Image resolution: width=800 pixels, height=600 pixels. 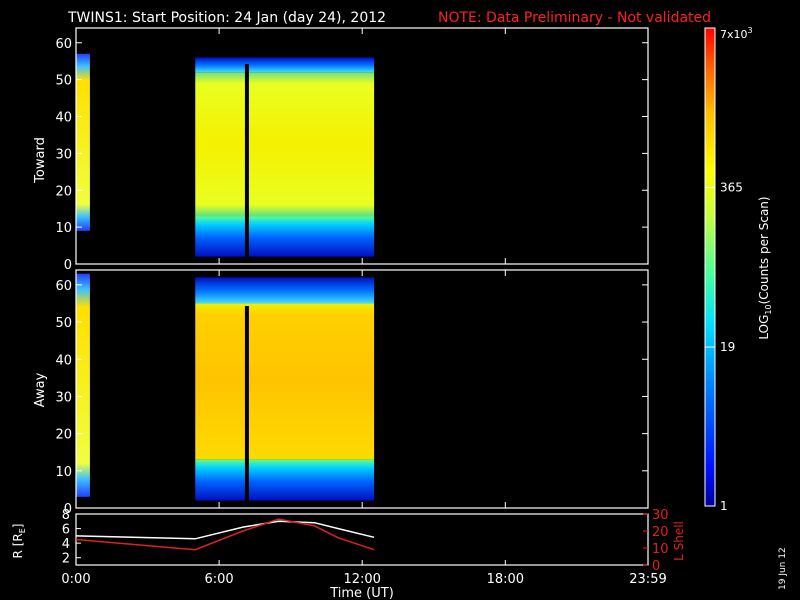 What do you see at coordinates (63, 360) in the screenshot?
I see `away-ytick-label: 40` at bounding box center [63, 360].